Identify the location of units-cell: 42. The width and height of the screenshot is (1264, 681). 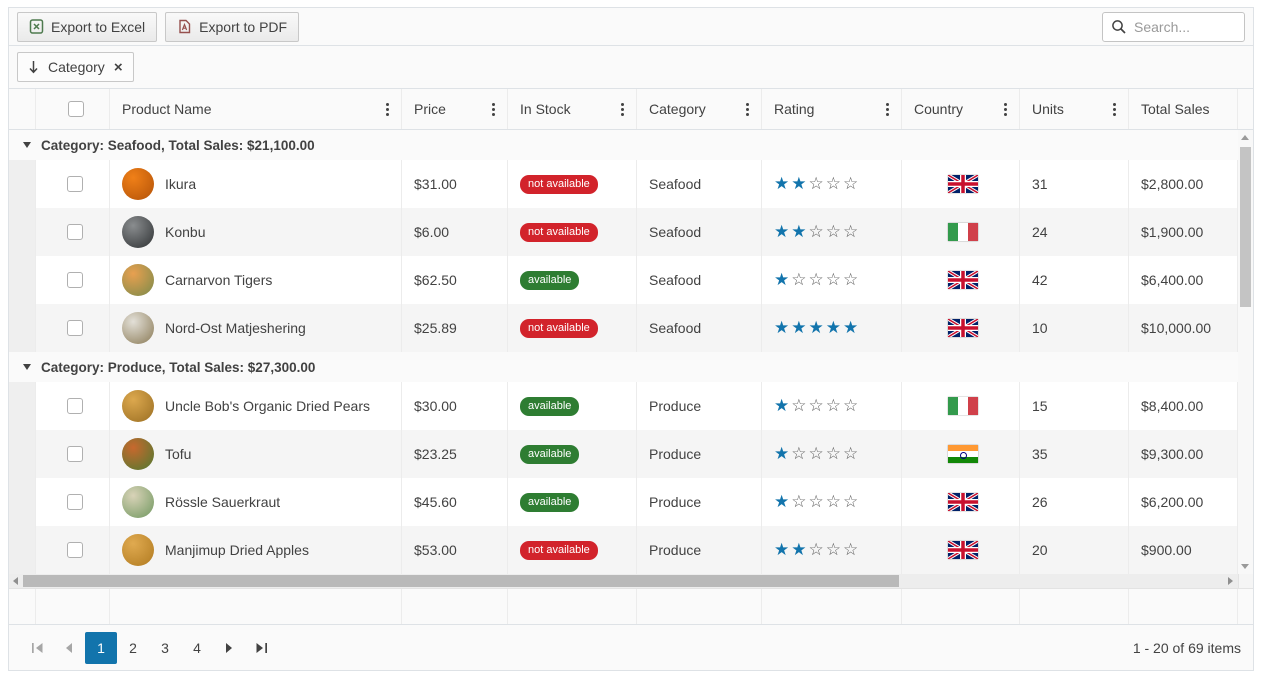
(1074, 280).